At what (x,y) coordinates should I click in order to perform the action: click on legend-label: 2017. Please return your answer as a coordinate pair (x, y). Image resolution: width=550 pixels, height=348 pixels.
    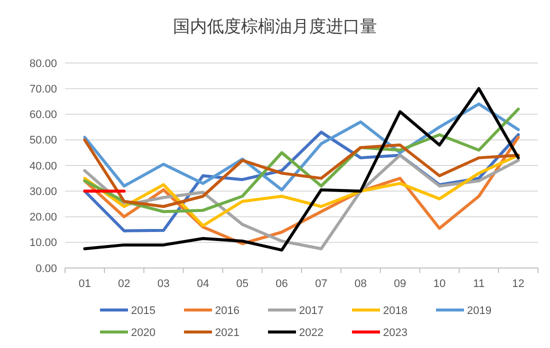
    Looking at the image, I should click on (311, 310).